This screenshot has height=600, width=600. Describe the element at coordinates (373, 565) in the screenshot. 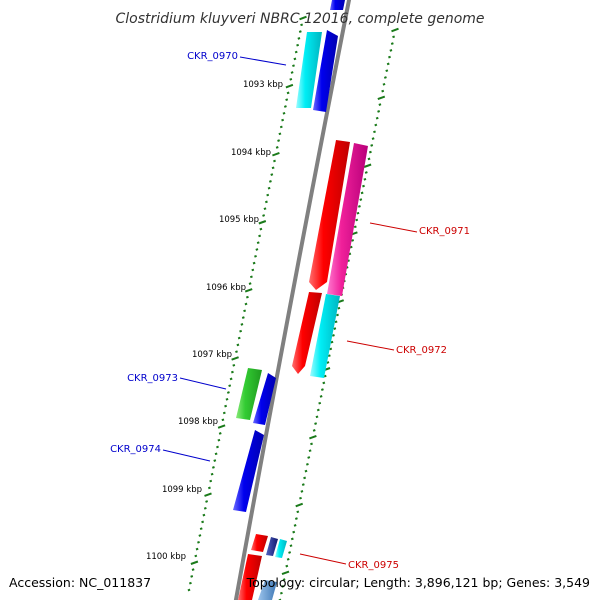

I see `gene-label: CKR_0975` at that location.